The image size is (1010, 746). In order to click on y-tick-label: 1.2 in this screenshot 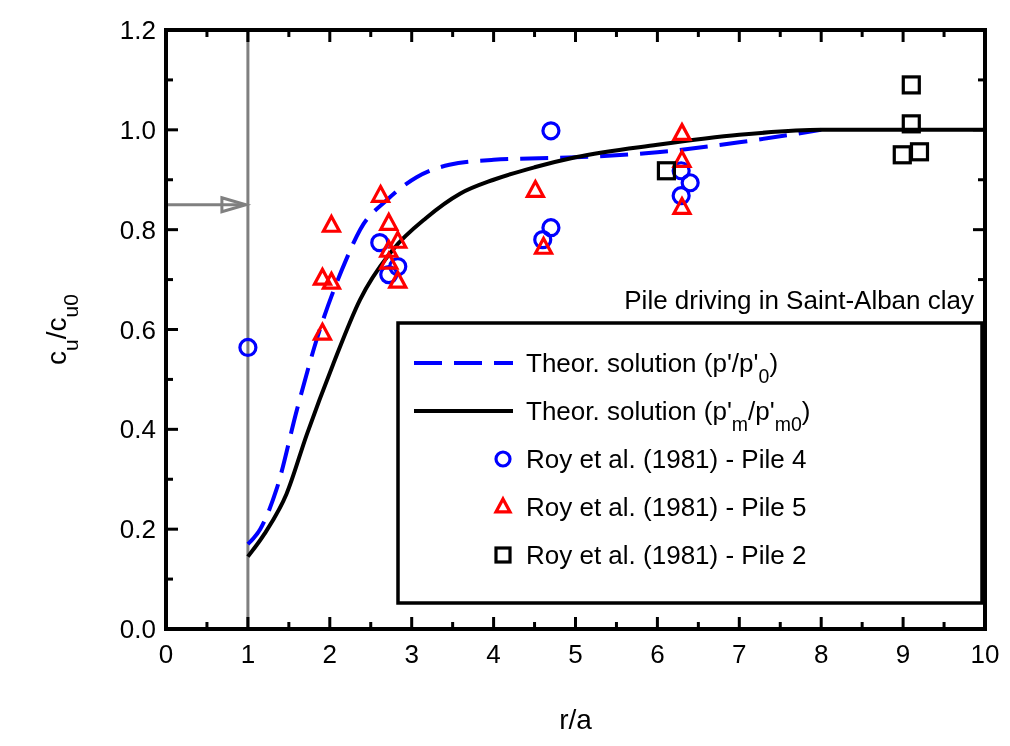, I will do `click(137, 30)`.